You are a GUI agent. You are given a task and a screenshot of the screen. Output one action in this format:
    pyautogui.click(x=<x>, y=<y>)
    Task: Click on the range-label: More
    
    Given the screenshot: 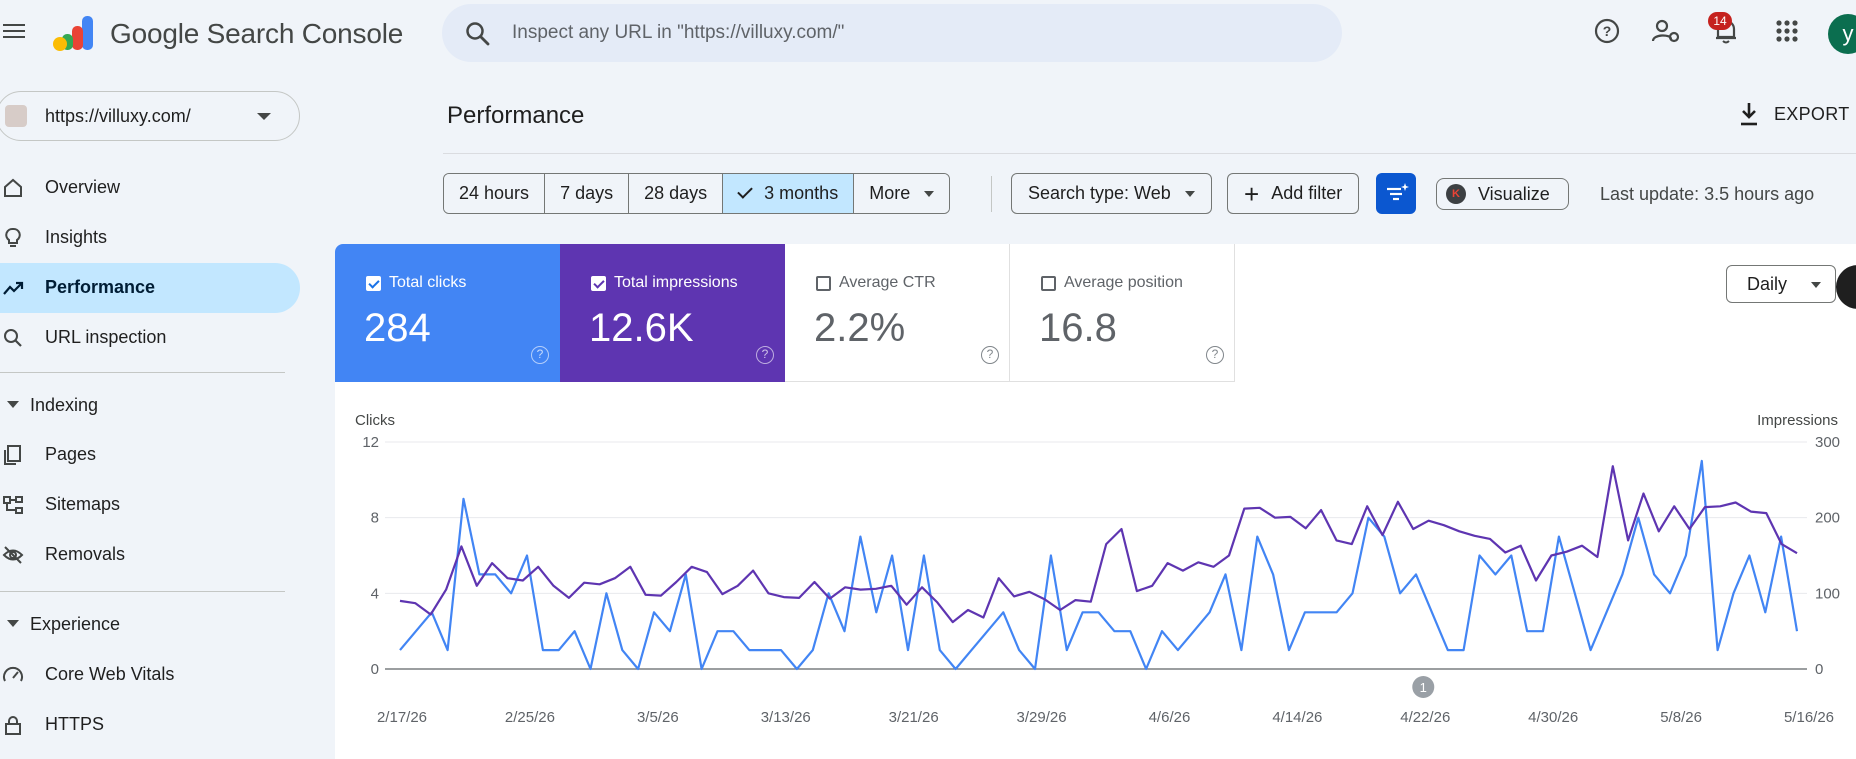 What is the action you would take?
    pyautogui.click(x=890, y=193)
    